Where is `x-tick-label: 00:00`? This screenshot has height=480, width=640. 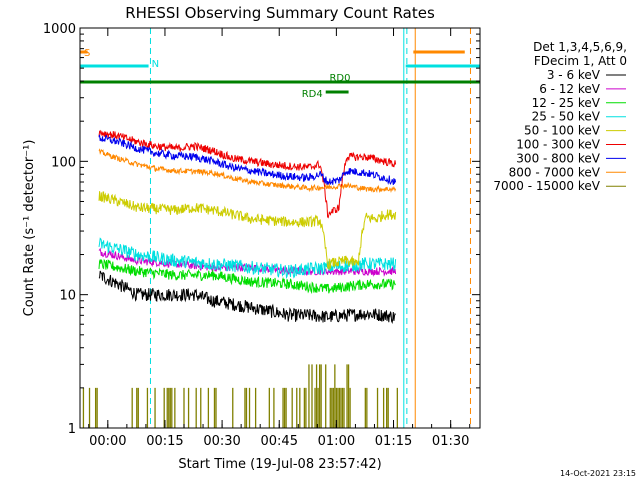
x-tick-label: 00:00 is located at coordinates (107, 441).